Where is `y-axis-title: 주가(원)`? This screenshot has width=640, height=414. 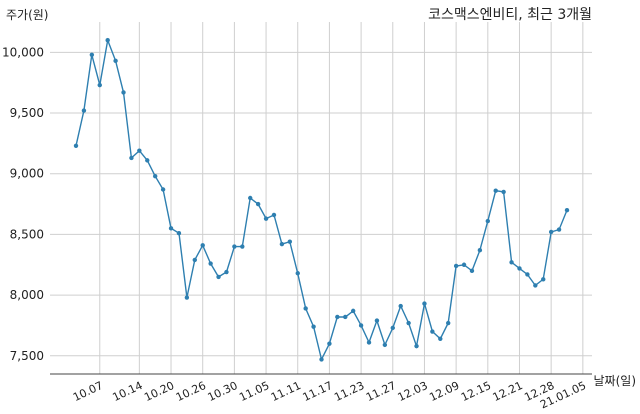 y-axis-title: 주가(원) is located at coordinates (27, 15).